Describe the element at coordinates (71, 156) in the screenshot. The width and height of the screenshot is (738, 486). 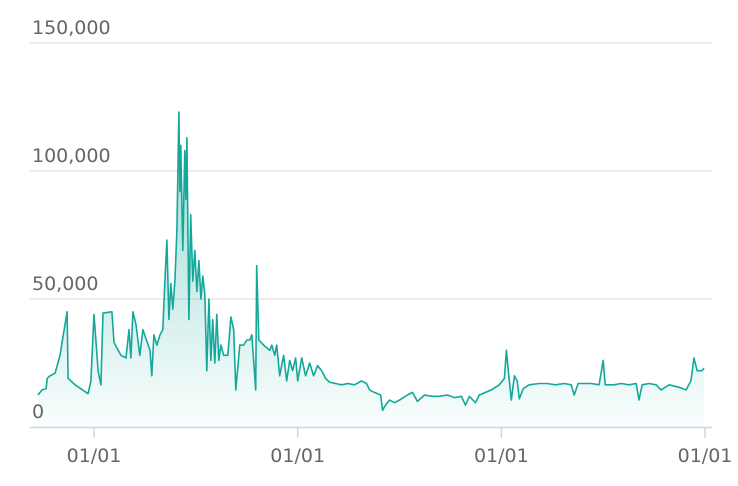
I see `y-tick-label: 100,000` at that location.